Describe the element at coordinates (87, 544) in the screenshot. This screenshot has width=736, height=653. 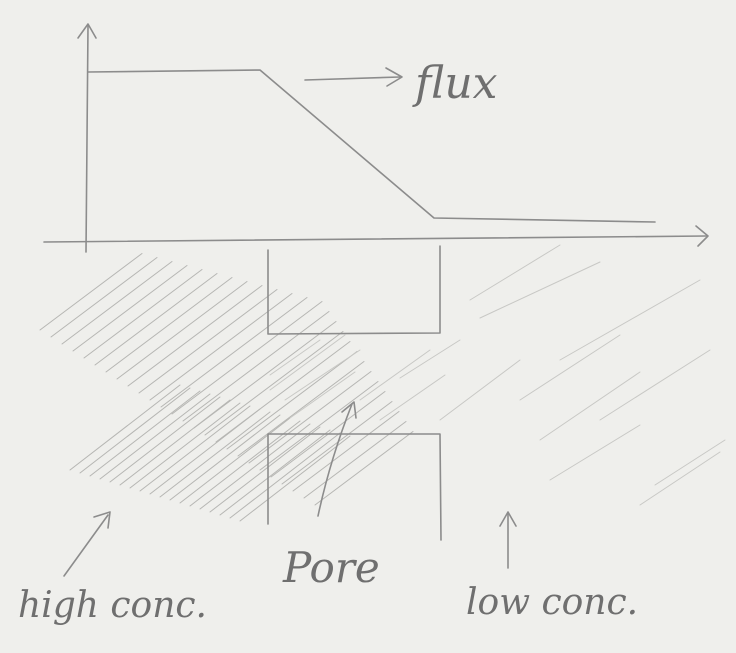
I see `high-conc-pointer-arrow` at that location.